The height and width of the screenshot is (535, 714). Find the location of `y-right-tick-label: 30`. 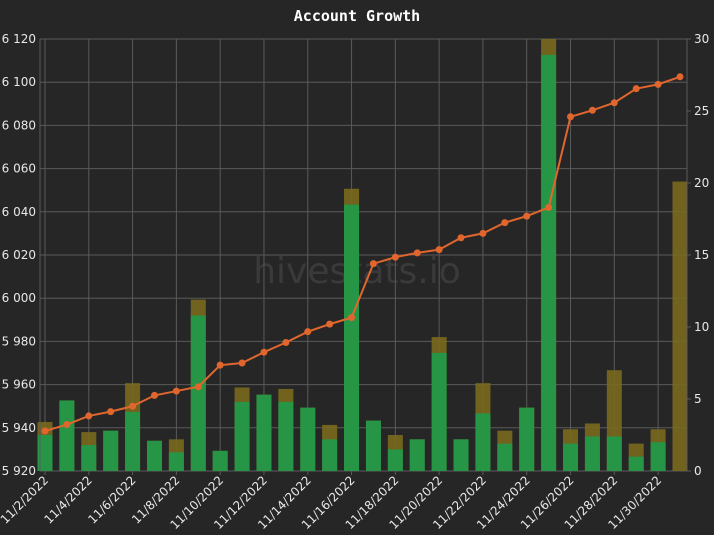

y-right-tick-label: 30 is located at coordinates (701, 39).